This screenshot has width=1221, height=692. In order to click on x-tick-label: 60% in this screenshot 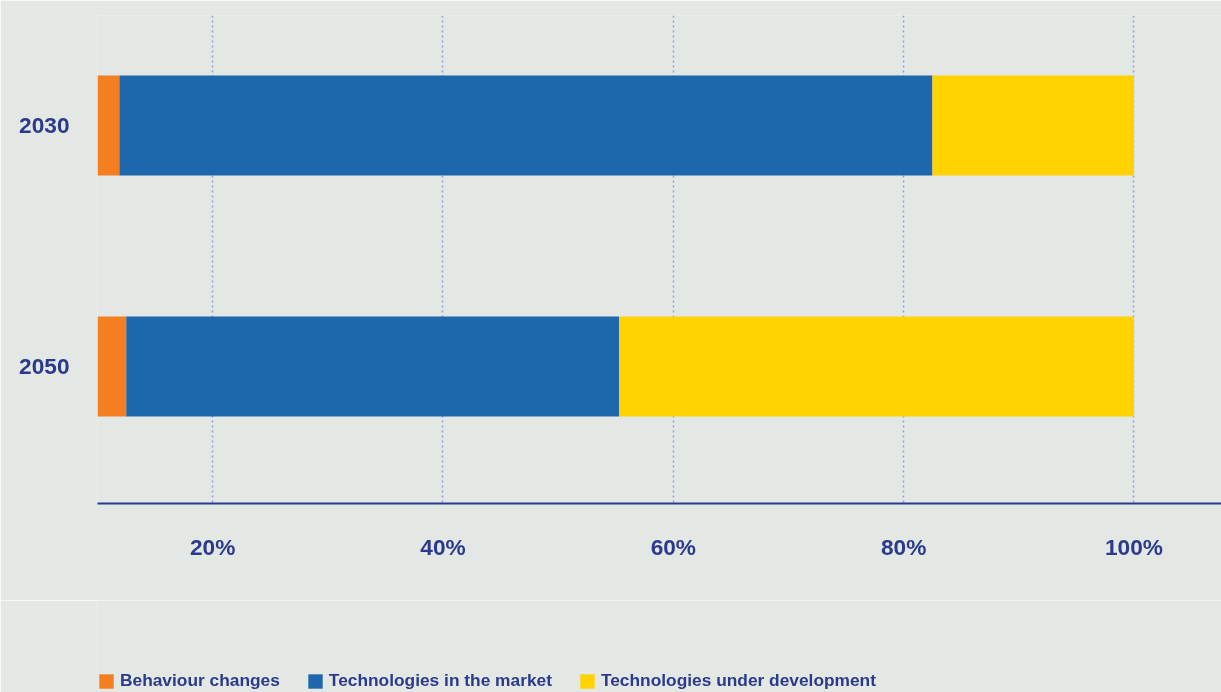, I will do `click(673, 546)`.